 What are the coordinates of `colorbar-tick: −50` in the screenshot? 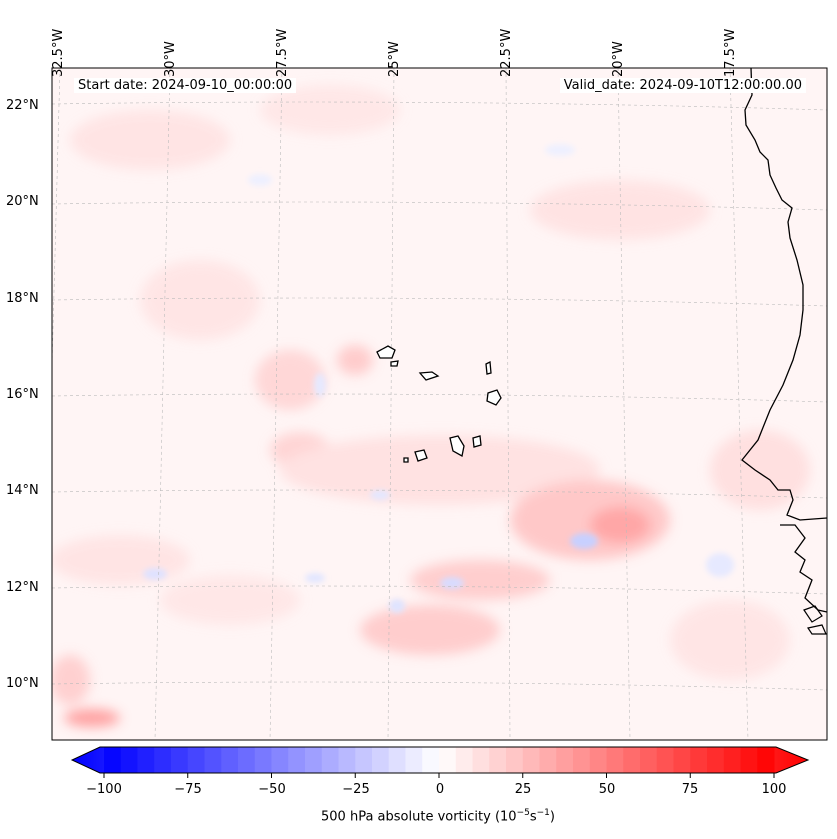 It's located at (272, 789).